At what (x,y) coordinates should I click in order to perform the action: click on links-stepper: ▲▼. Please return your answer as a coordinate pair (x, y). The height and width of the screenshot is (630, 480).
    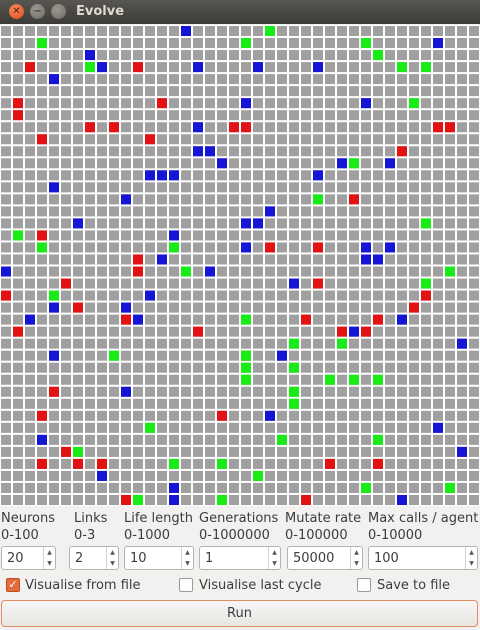
    Looking at the image, I should click on (94, 558).